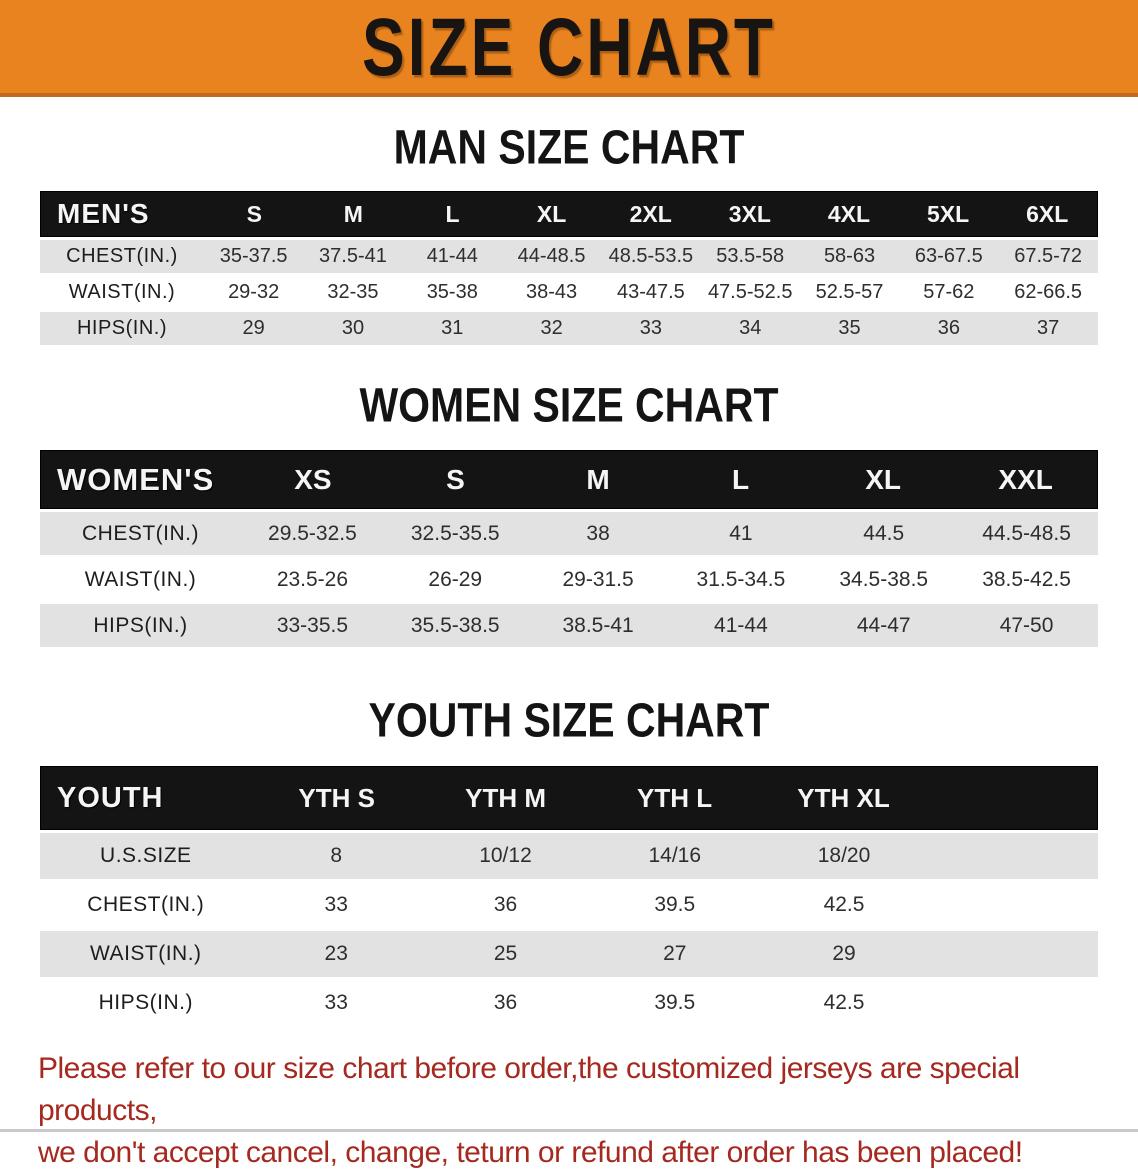 The height and width of the screenshot is (1174, 1138). What do you see at coordinates (313, 479) in the screenshot?
I see `size-column-header: XS` at bounding box center [313, 479].